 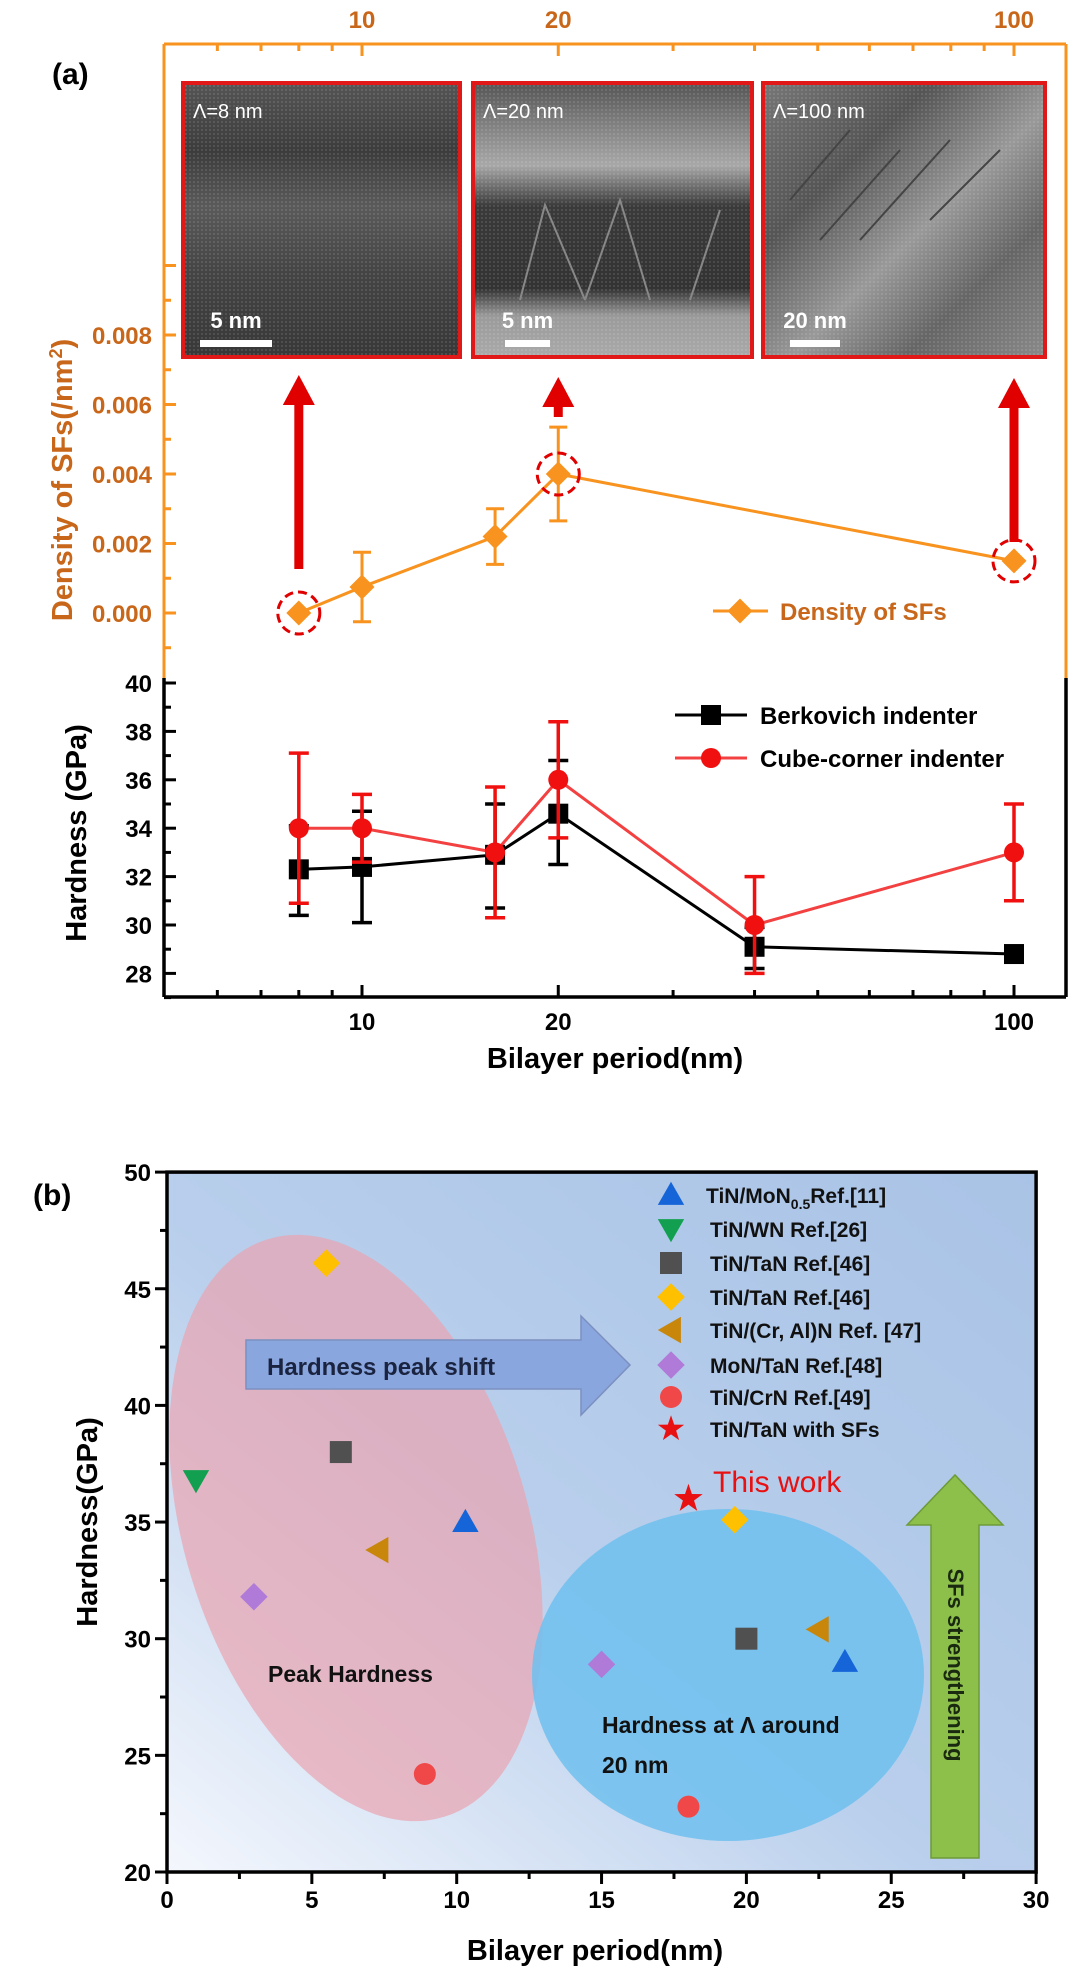 What do you see at coordinates (848, 1196) in the screenshot?
I see `legend-label-part: Ref.[11]` at bounding box center [848, 1196].